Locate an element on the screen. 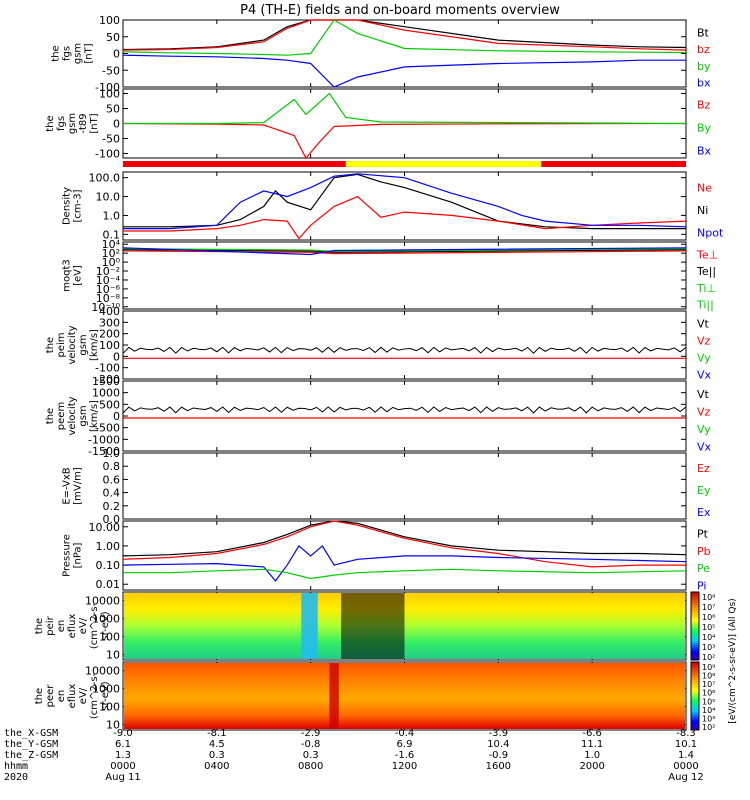 The height and width of the screenshot is (800, 750). legend-pi: Pi is located at coordinates (701, 585).